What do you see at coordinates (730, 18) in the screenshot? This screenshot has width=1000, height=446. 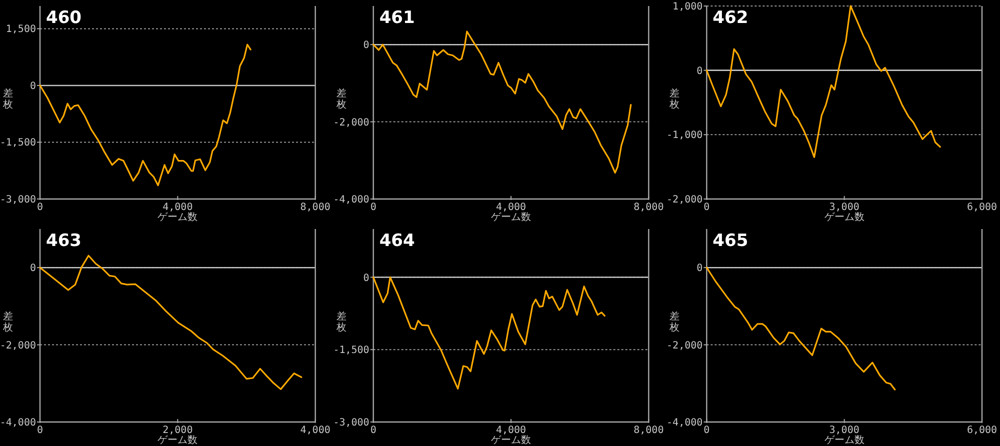 I see `chart-title: 462` at bounding box center [730, 18].